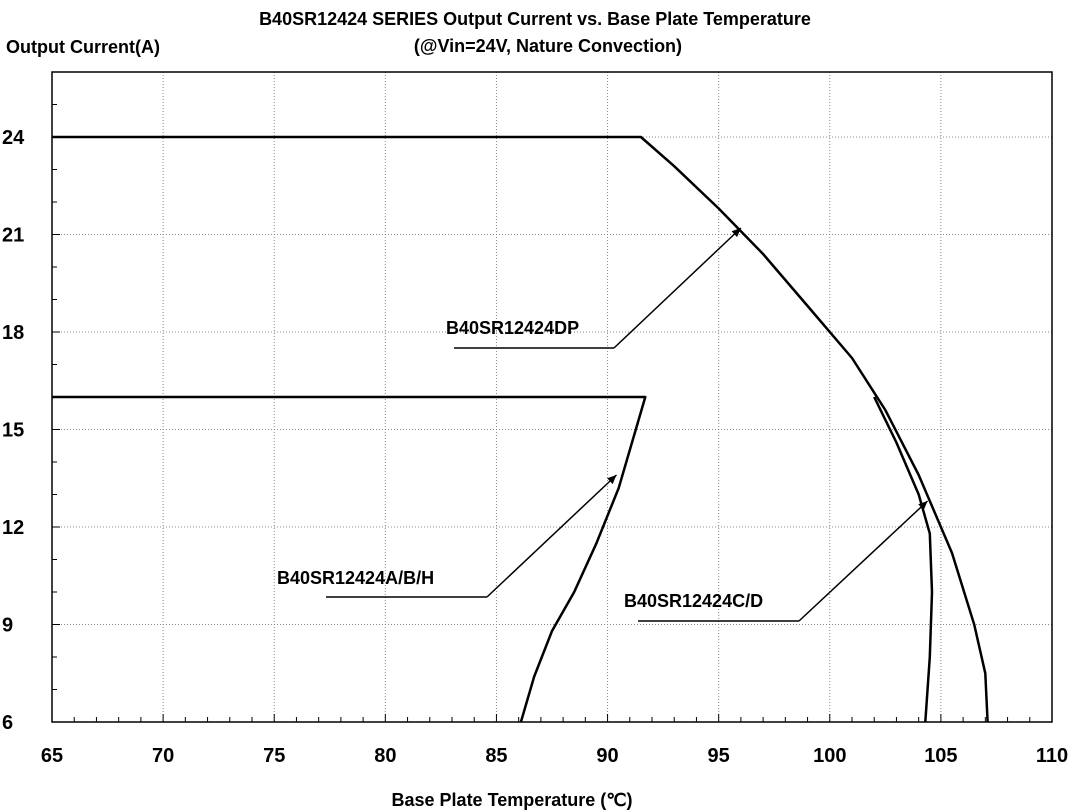 The image size is (1073, 812). Describe the element at coordinates (554, 756) in the screenshot. I see `x-tick-labels: 65 70 75 80 85 90 95 100 105 110` at that location.